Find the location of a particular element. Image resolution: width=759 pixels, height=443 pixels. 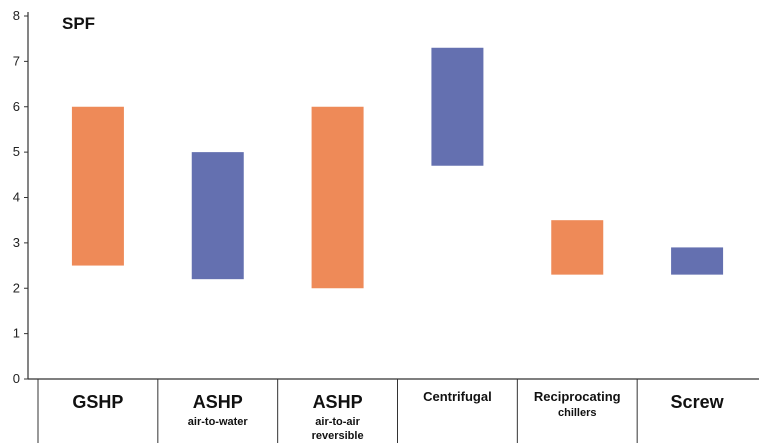

y-tick-label: 1 is located at coordinates (16, 333).